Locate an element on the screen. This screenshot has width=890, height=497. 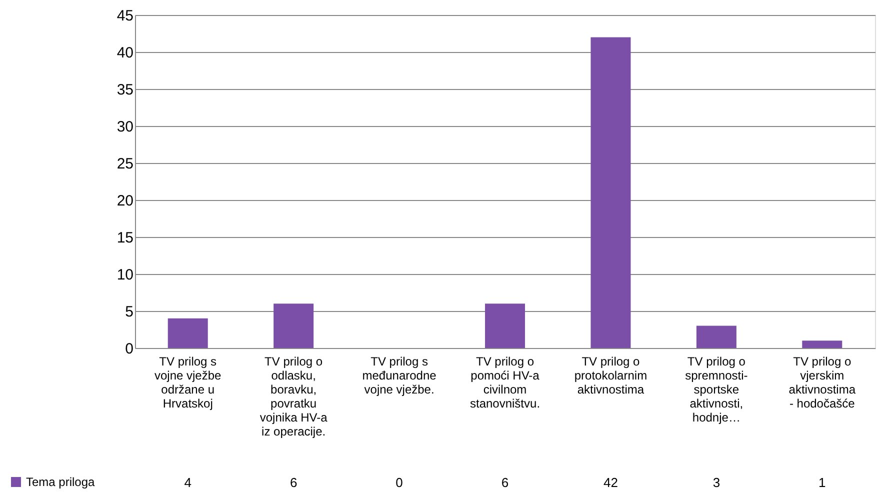
x-tick-label: TV prilog o odlasku, boravku, povratku vojnika HV-a iz operacije. is located at coordinates (294, 396).